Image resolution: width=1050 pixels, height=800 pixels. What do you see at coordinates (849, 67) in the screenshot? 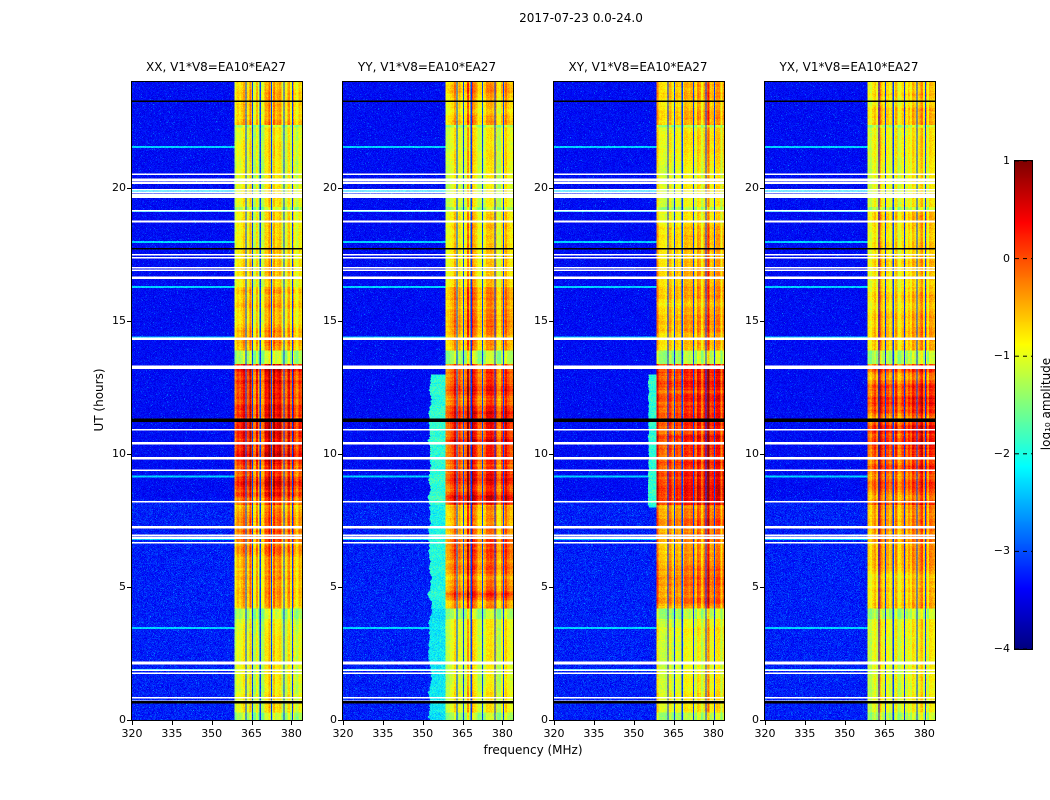
I see `panel-title-yx: YX, V1*V8=EA10*EA27` at bounding box center [849, 67].